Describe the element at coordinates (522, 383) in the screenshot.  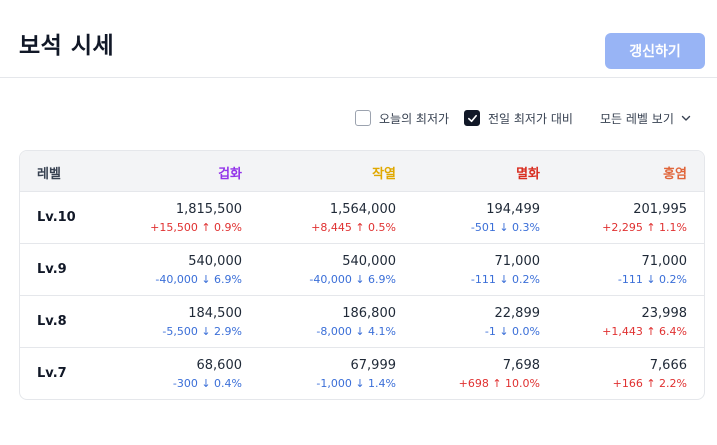
I see `change-percent: 10.0%` at that location.